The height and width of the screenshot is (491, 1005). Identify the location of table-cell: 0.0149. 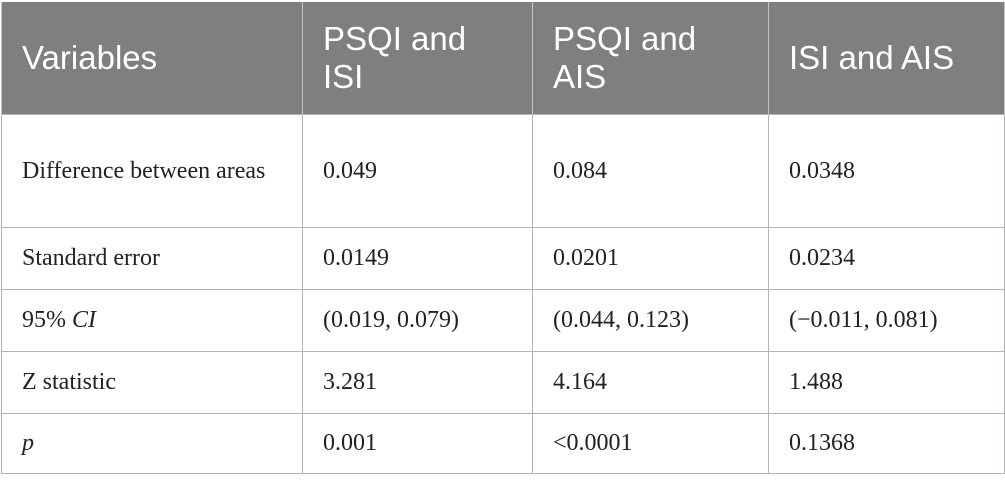
(417, 258).